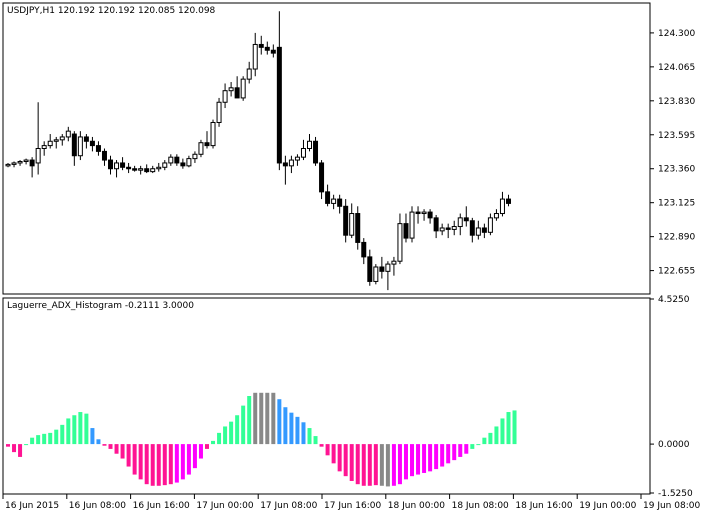  What do you see at coordinates (671, 397) in the screenshot?
I see `indicator-y-axis: 4.5250 0.0000 -1.5250` at bounding box center [671, 397].